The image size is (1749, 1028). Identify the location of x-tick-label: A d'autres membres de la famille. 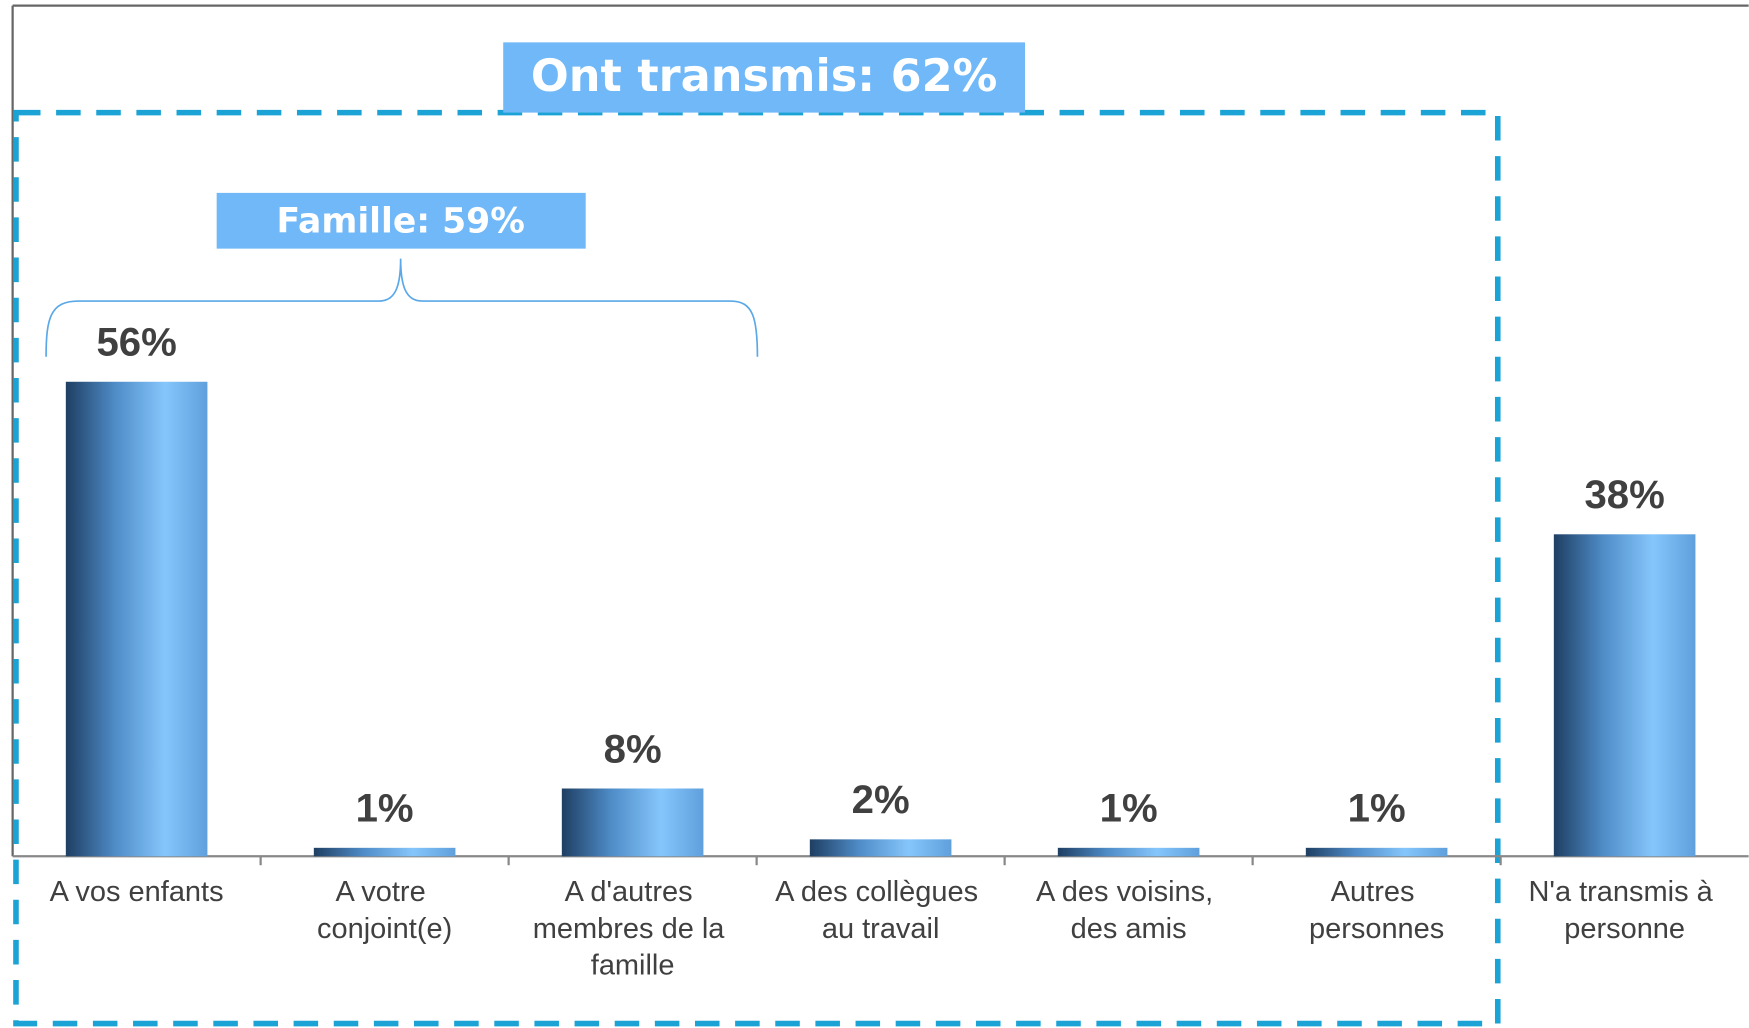
(633, 929).